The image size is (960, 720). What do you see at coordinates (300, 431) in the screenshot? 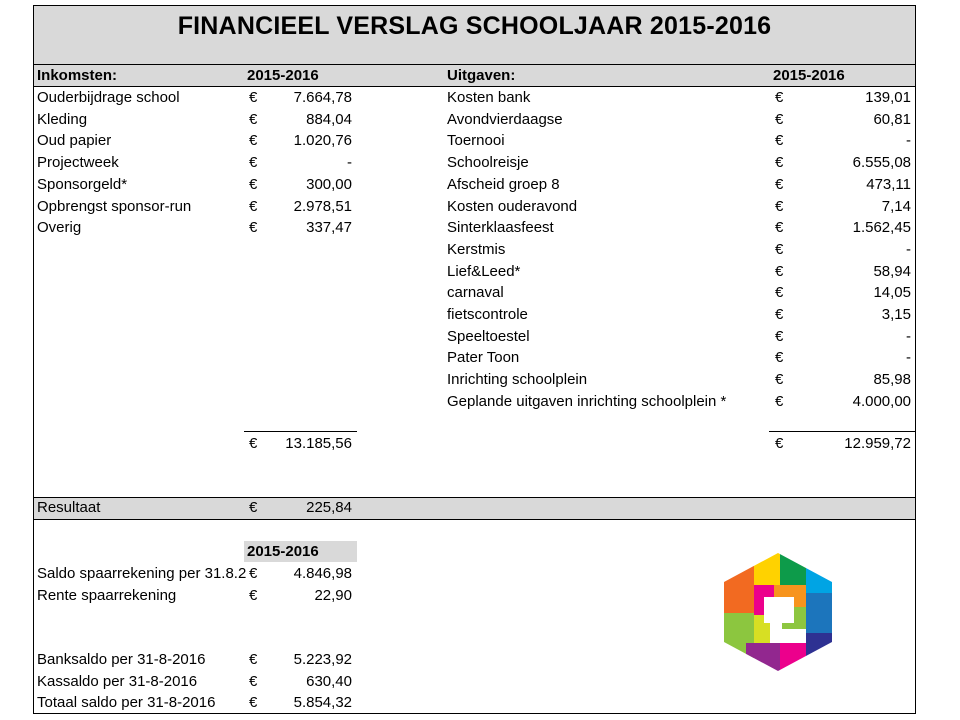
I see `income-total-rule` at bounding box center [300, 431].